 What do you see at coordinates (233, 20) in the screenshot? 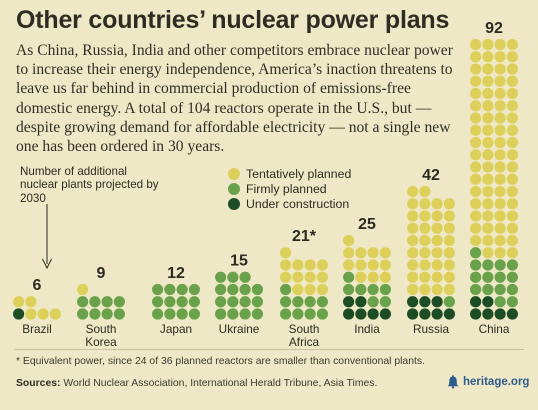
I see `page-title: Other countries’ nuclear power plans` at bounding box center [233, 20].